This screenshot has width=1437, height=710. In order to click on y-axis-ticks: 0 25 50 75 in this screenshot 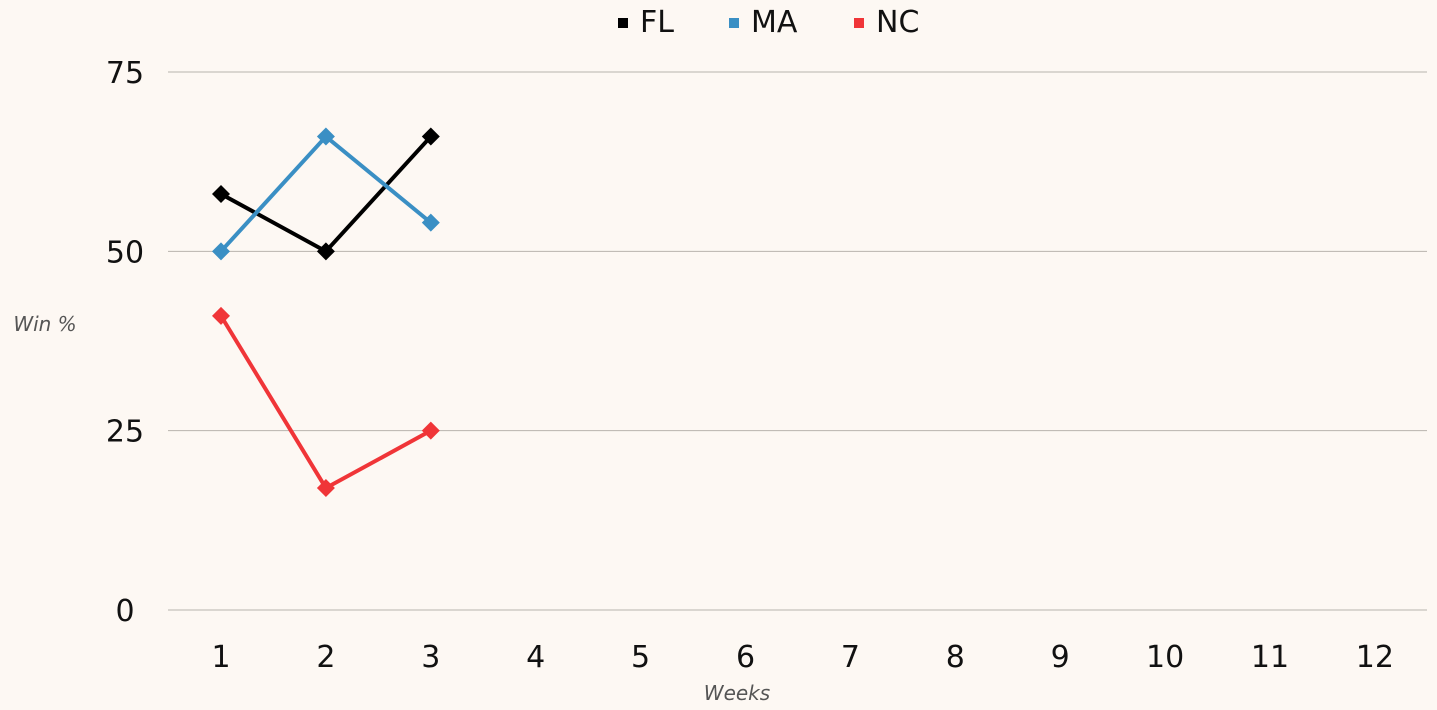, I will do `click(125, 342)`.